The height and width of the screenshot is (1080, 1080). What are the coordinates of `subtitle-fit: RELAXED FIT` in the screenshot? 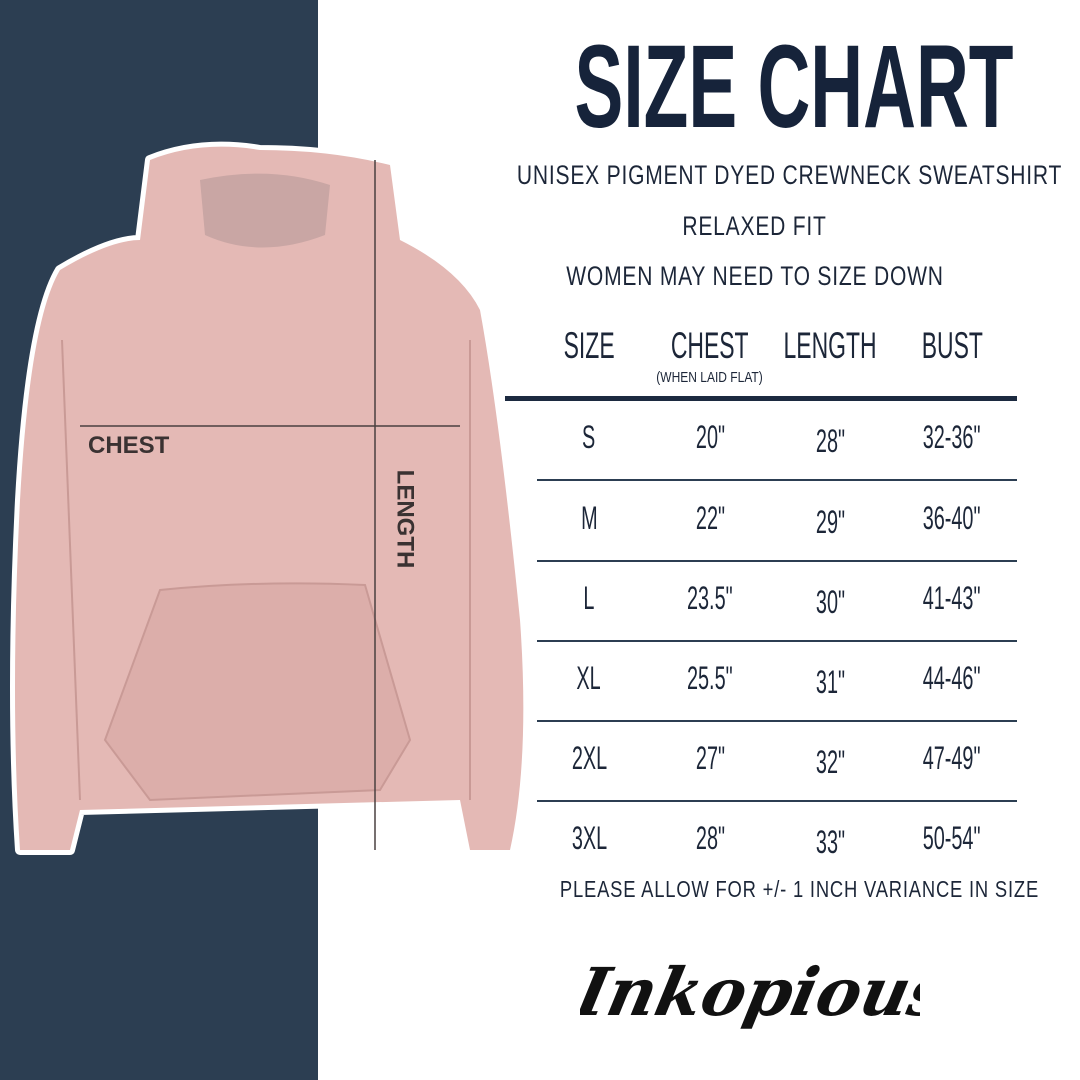 It's located at (755, 226).